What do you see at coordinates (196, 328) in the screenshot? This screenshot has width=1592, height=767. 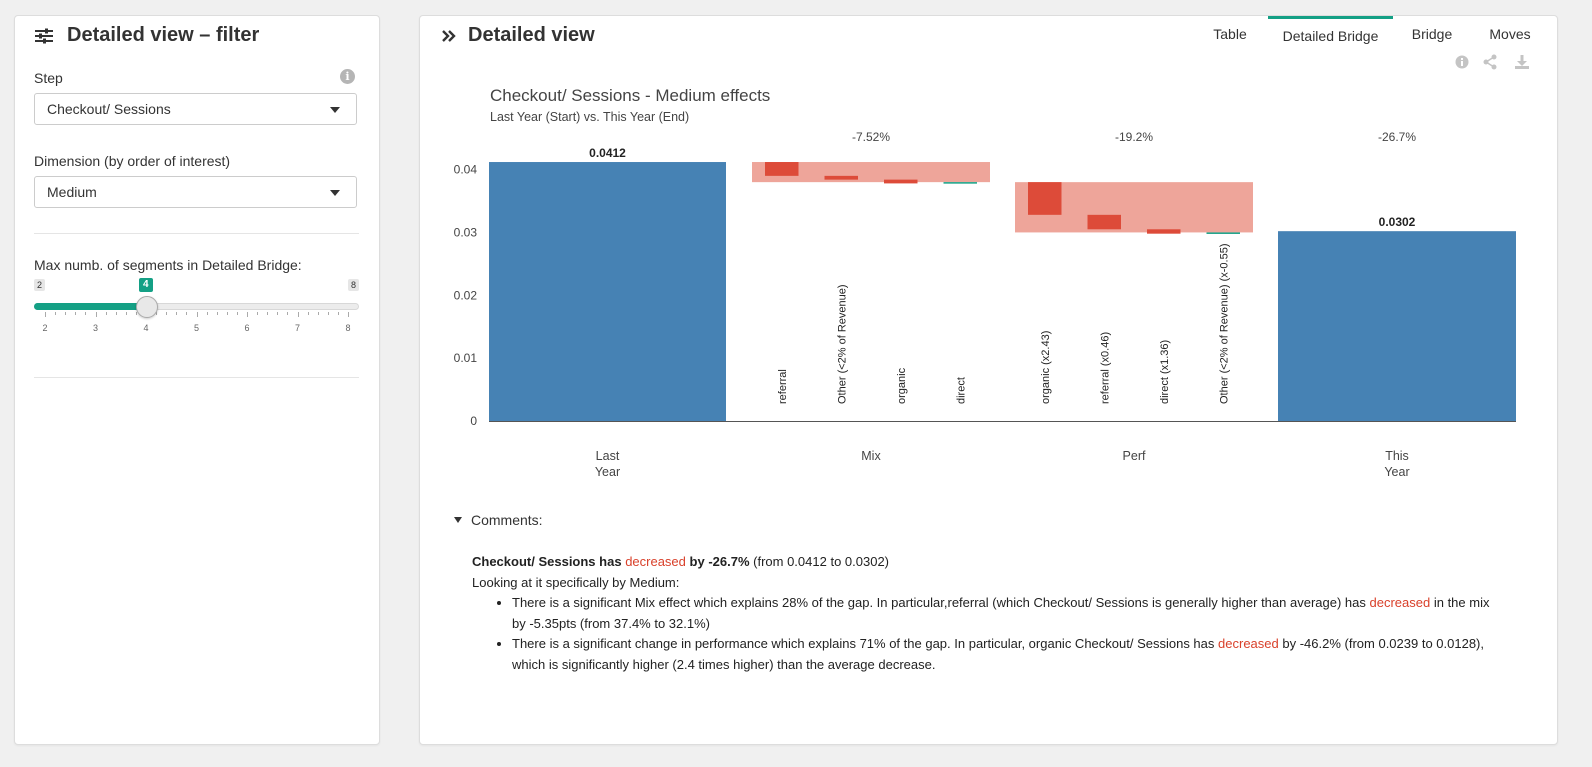 I see `slider-tick-label: 5` at bounding box center [196, 328].